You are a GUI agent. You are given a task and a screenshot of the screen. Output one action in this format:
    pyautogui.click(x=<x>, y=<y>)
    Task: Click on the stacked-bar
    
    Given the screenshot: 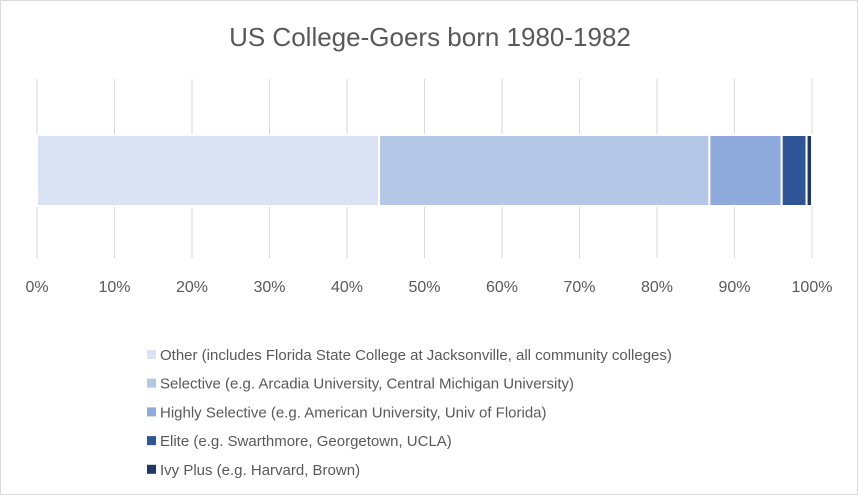 What is the action you would take?
    pyautogui.click(x=424, y=170)
    